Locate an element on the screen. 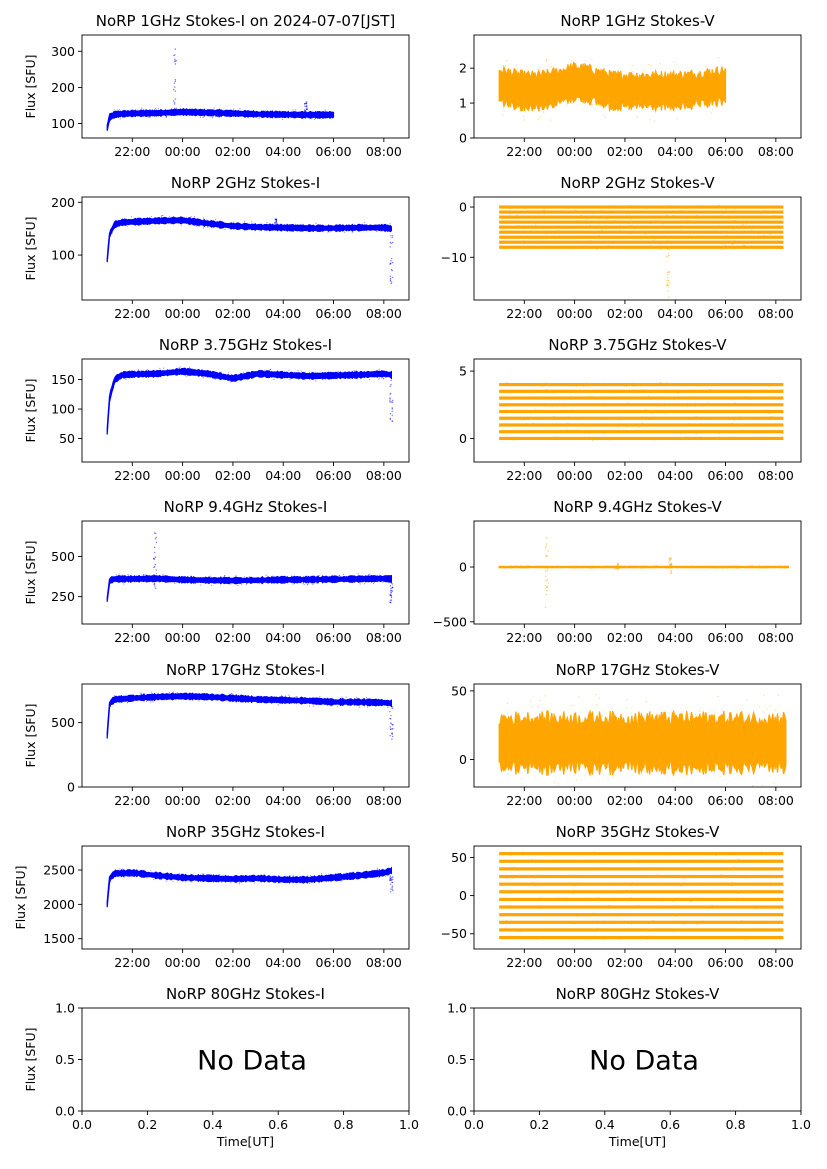 This screenshot has height=1169, width=827. x-tick-label: 02:00 is located at coordinates (233, 151).